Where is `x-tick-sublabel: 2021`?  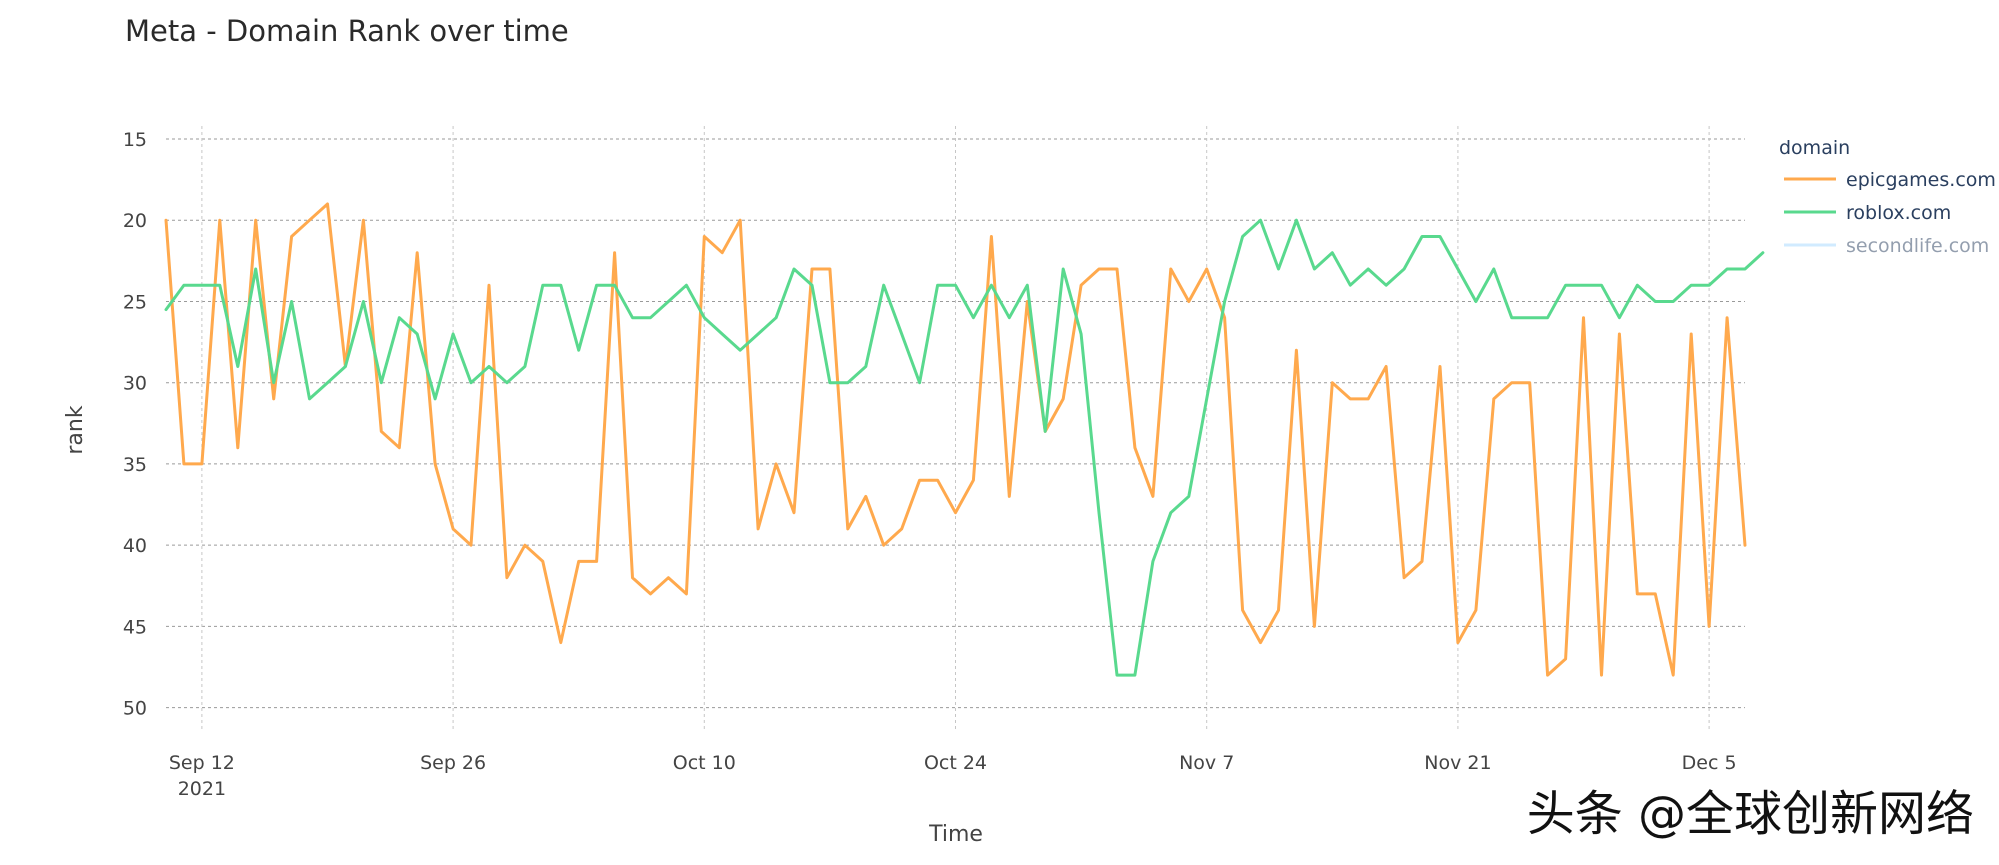 x-tick-sublabel: 2021 is located at coordinates (202, 789).